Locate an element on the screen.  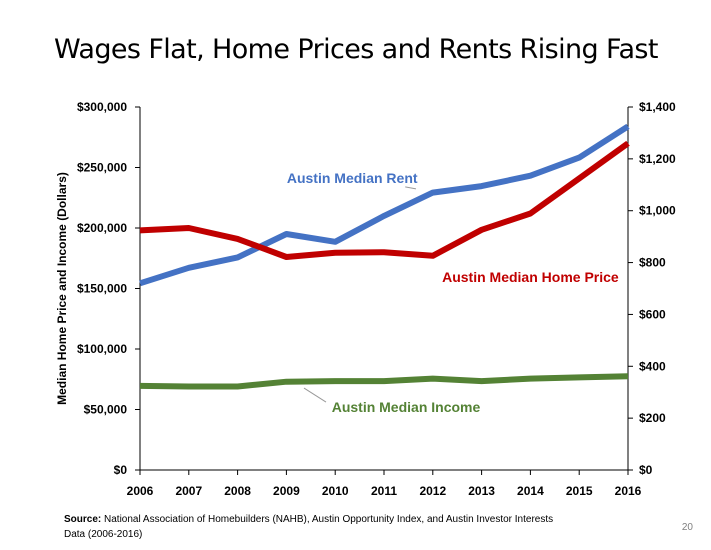
x-tick-label: 2010 is located at coordinates (335, 491).